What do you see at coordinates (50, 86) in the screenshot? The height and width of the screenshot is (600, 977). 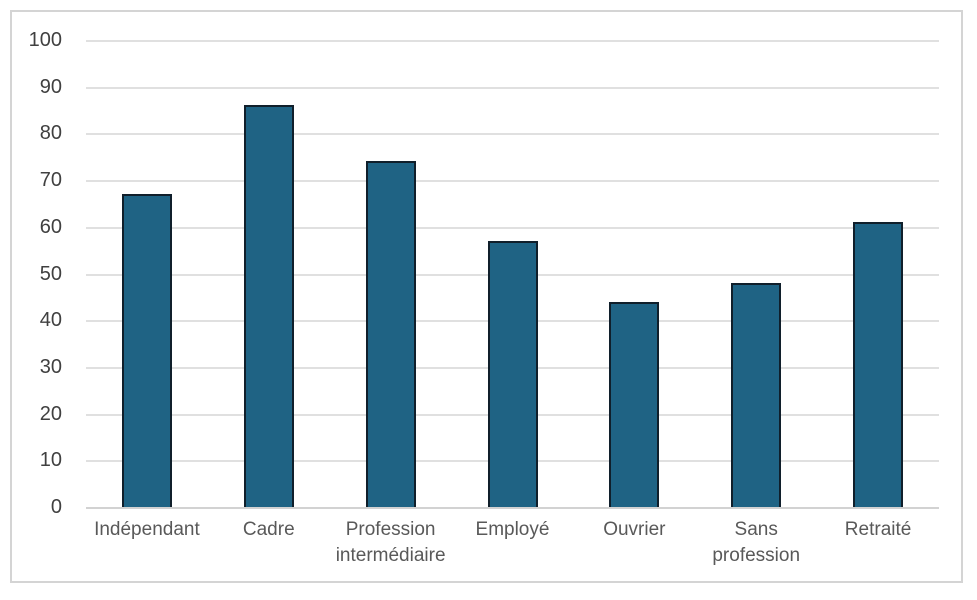 I see `y-tick-label-90: 90` at bounding box center [50, 86].